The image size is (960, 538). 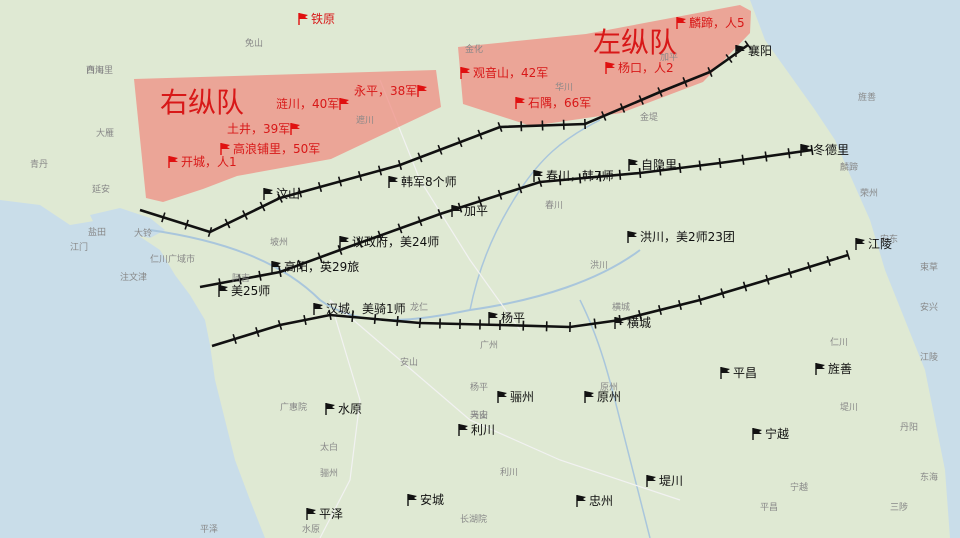 I want to click on label-tieyuan: 铁原, so click(x=316, y=19).